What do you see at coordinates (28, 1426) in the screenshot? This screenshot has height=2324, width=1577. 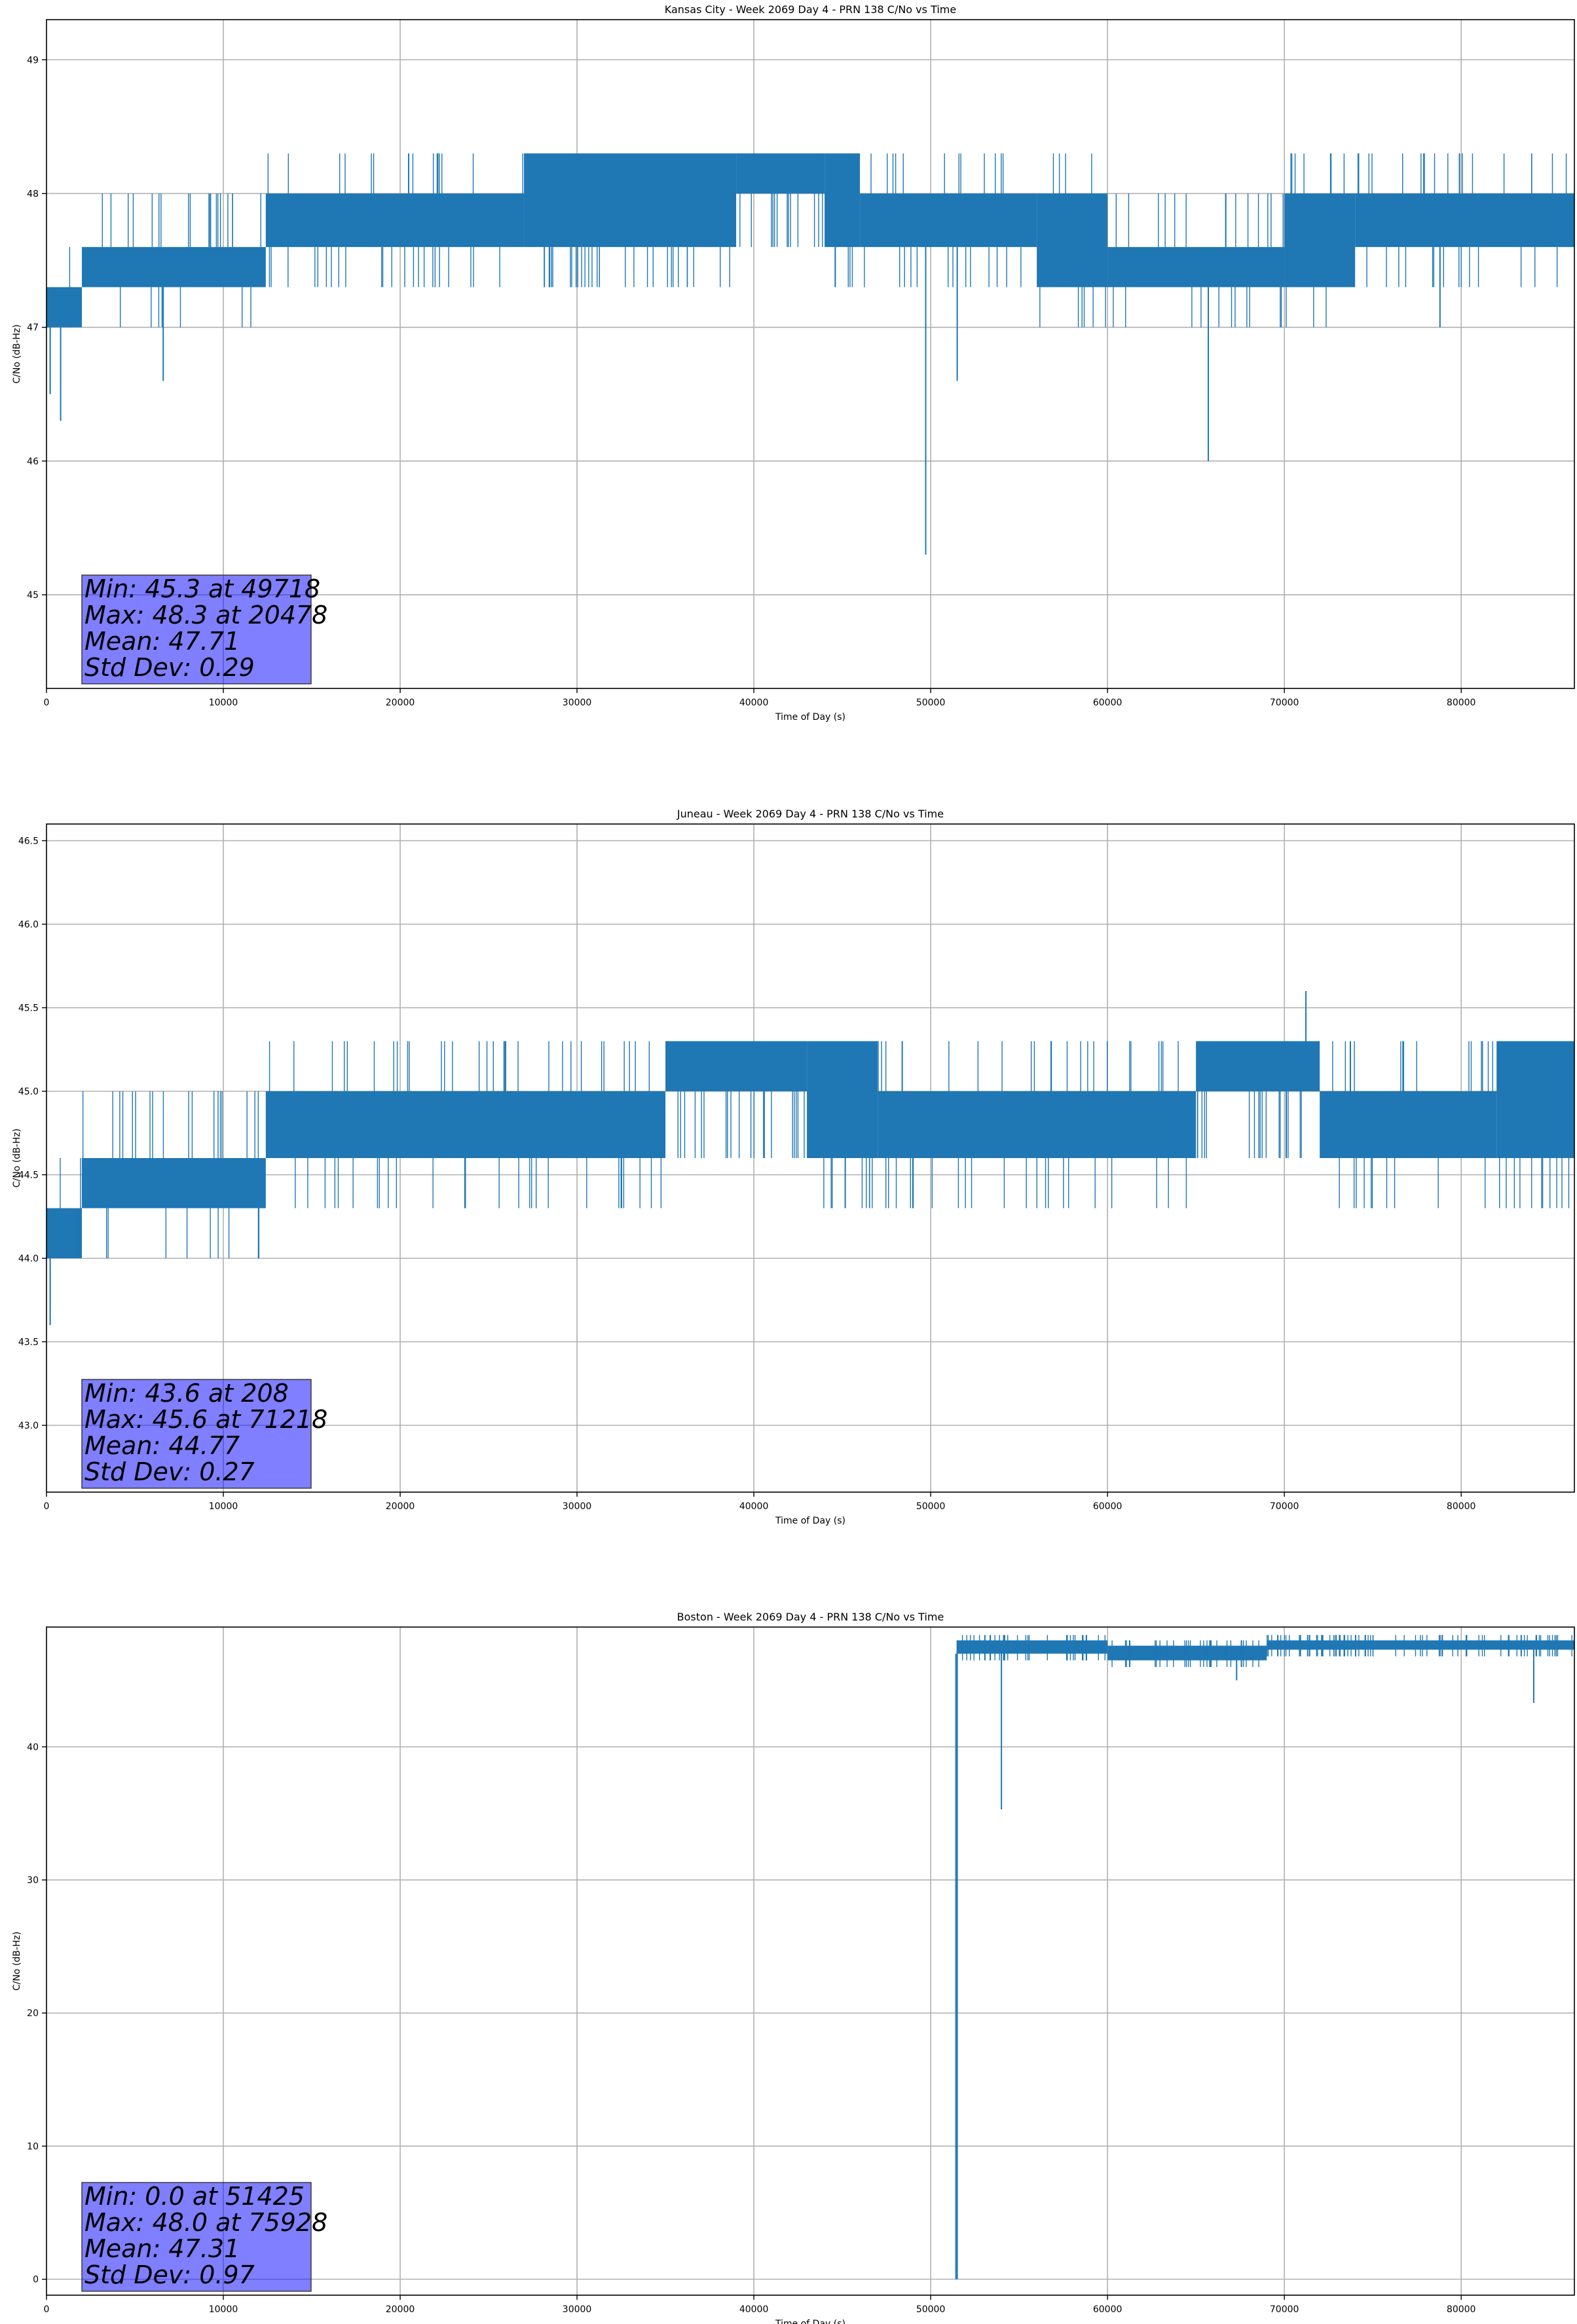 I see `y-tick-label: 43.0` at bounding box center [28, 1426].